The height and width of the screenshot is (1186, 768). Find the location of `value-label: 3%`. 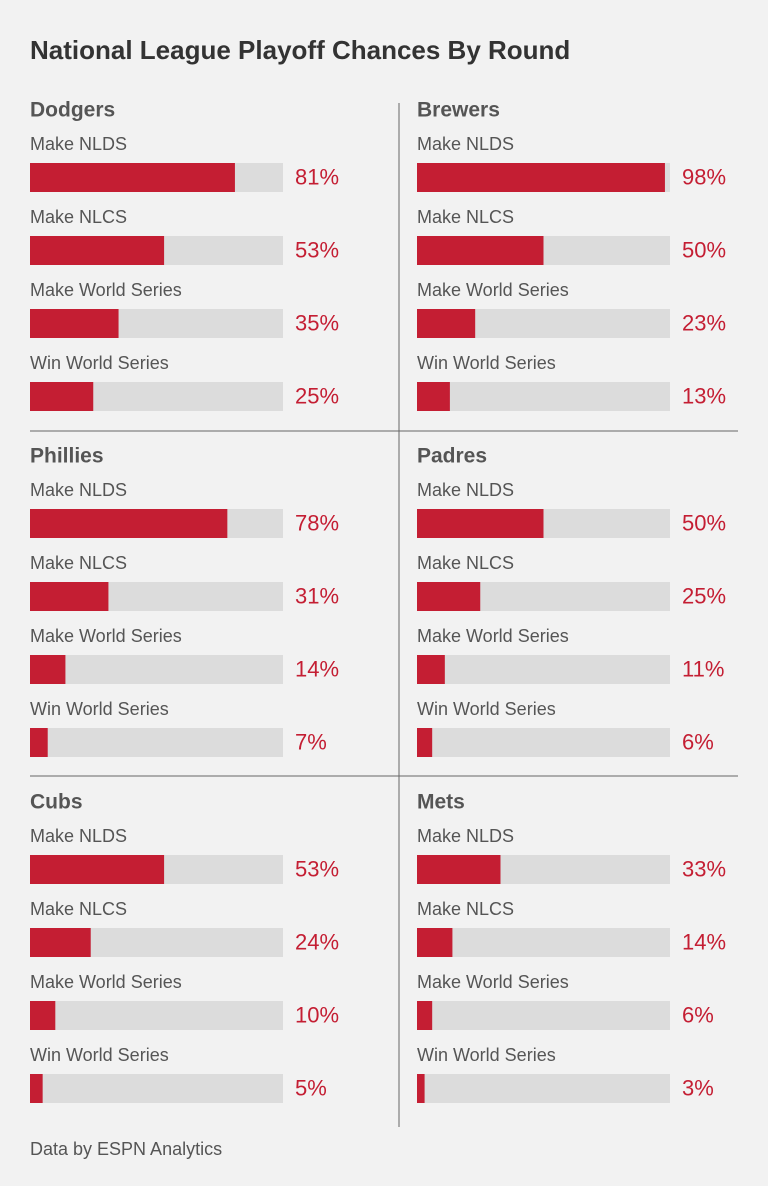

value-label: 3% is located at coordinates (698, 1087).